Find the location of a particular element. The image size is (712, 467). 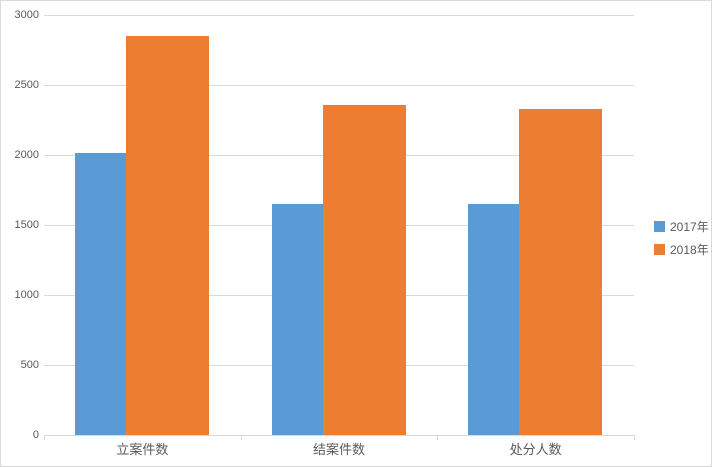

x-category-label: 立案件数 is located at coordinates (142, 449).